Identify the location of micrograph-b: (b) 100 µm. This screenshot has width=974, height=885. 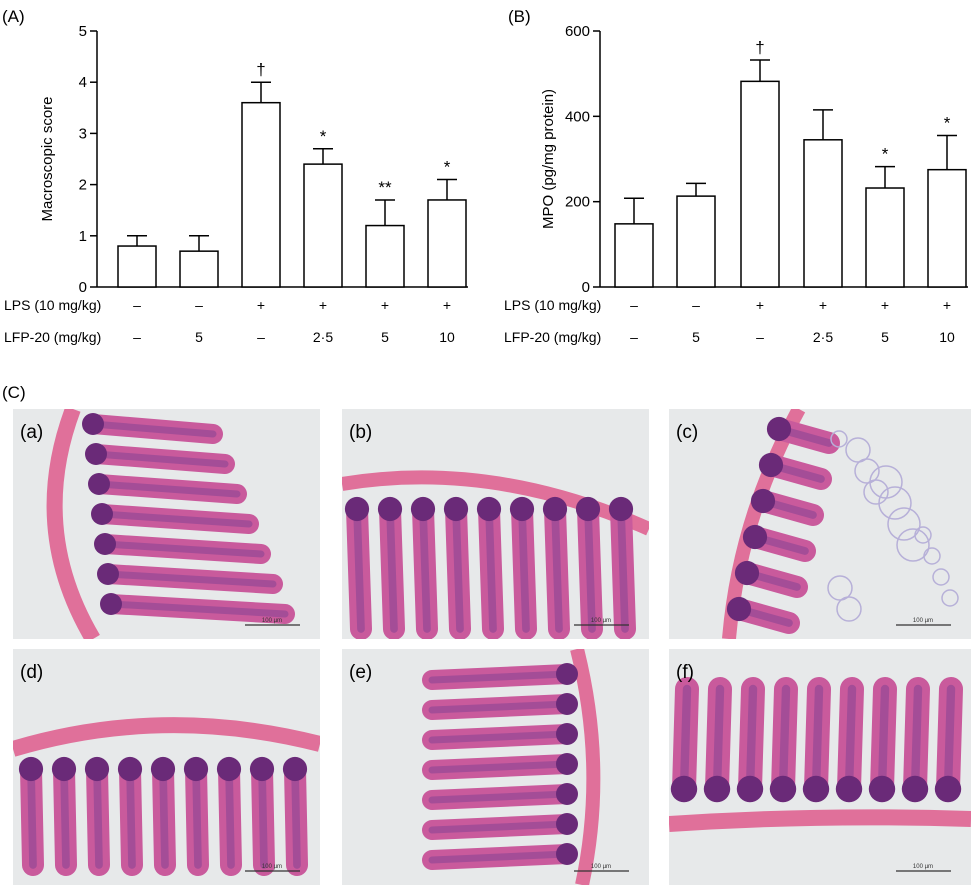
(495, 524).